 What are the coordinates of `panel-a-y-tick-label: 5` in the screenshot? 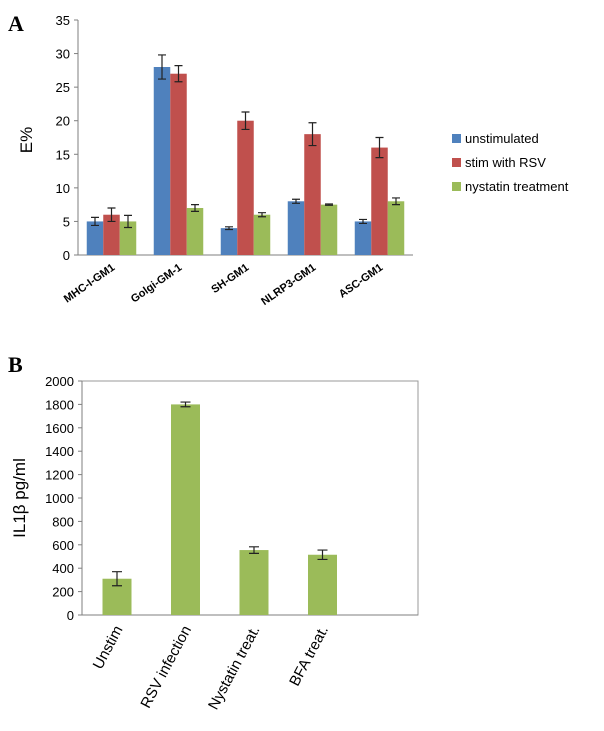 It's located at (66, 221).